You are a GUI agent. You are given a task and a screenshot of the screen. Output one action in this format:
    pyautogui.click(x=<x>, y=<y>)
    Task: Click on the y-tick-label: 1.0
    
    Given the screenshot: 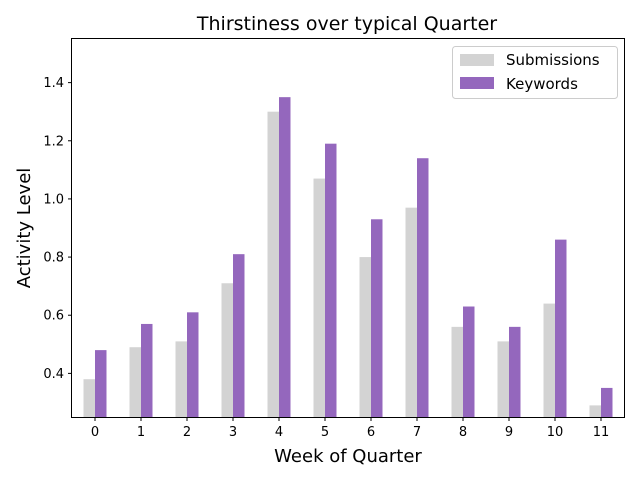 What is the action you would take?
    pyautogui.click(x=53, y=199)
    